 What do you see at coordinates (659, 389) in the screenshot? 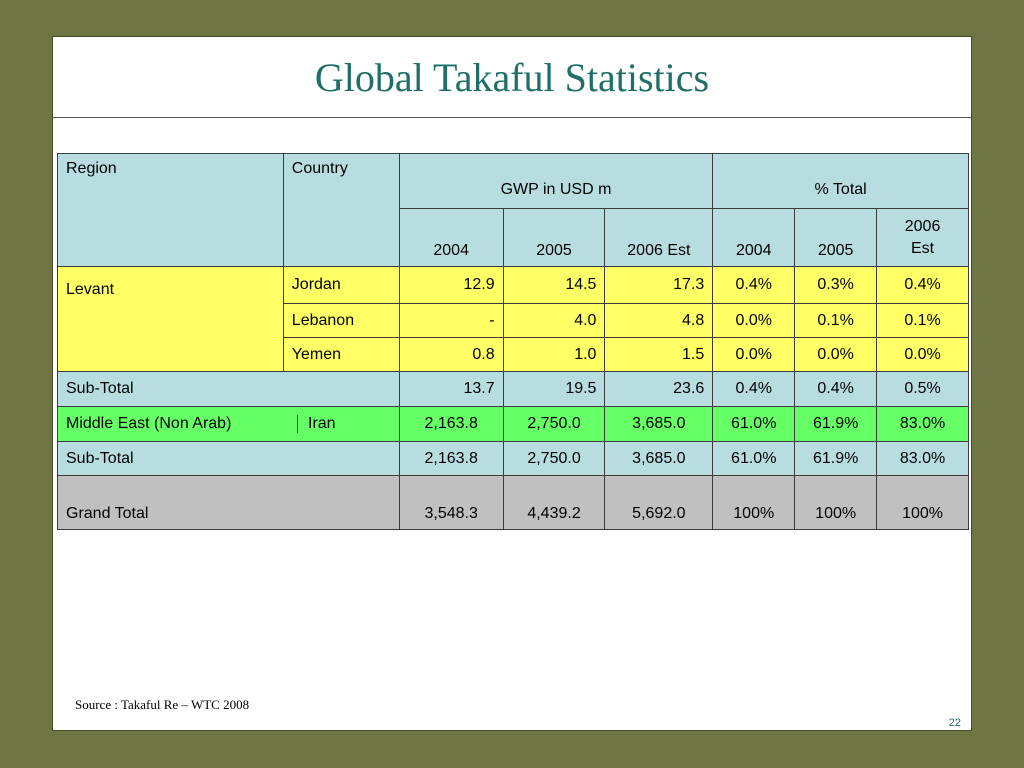
I see `value-cell: 23.6` at bounding box center [659, 389].